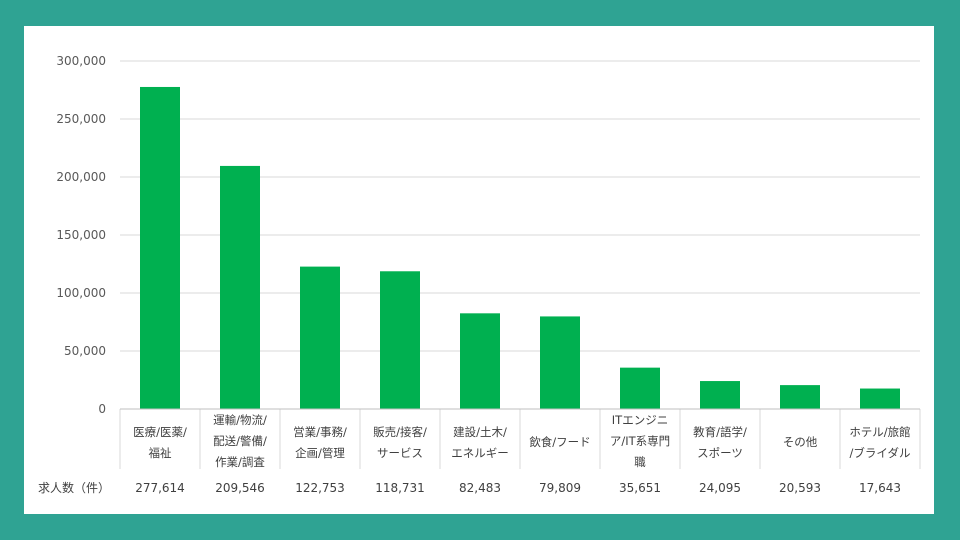 This screenshot has width=960, height=540. Describe the element at coordinates (81, 177) in the screenshot. I see `y-tick-label: 200,000` at that location.